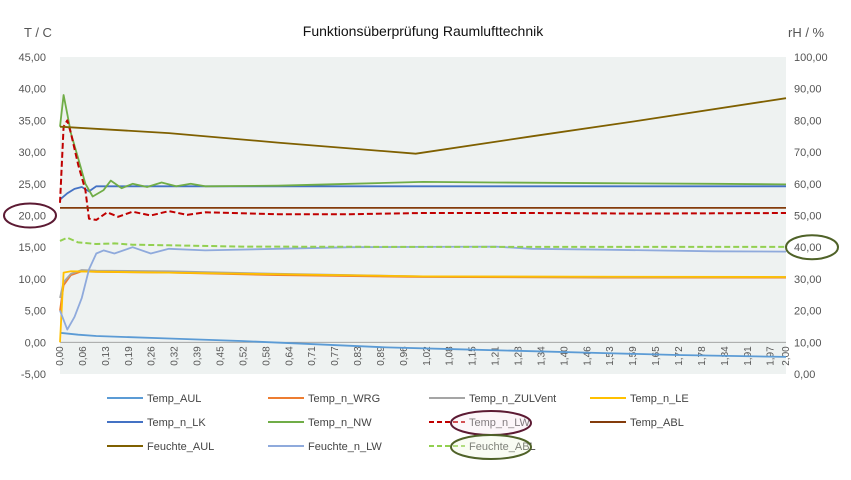 The width and height of the screenshot is (851, 480). What do you see at coordinates (175, 356) in the screenshot?
I see `x-tick-label: 0,32` at bounding box center [175, 356].